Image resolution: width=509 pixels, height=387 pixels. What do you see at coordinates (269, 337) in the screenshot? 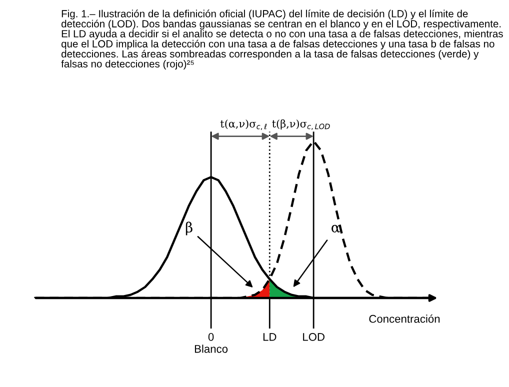
I see `x-tick-label: LD` at bounding box center [269, 337].